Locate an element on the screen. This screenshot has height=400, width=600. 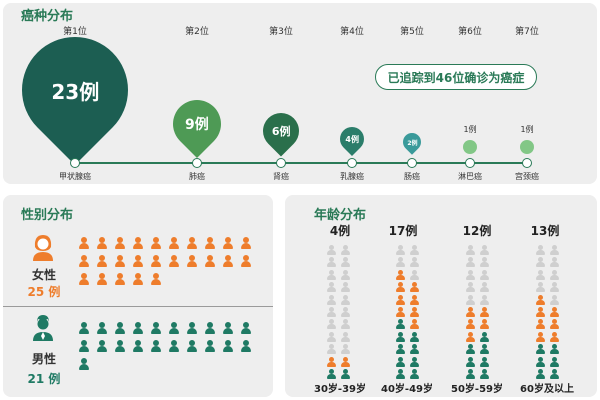
female-count: 25 例 is located at coordinates (44, 292).